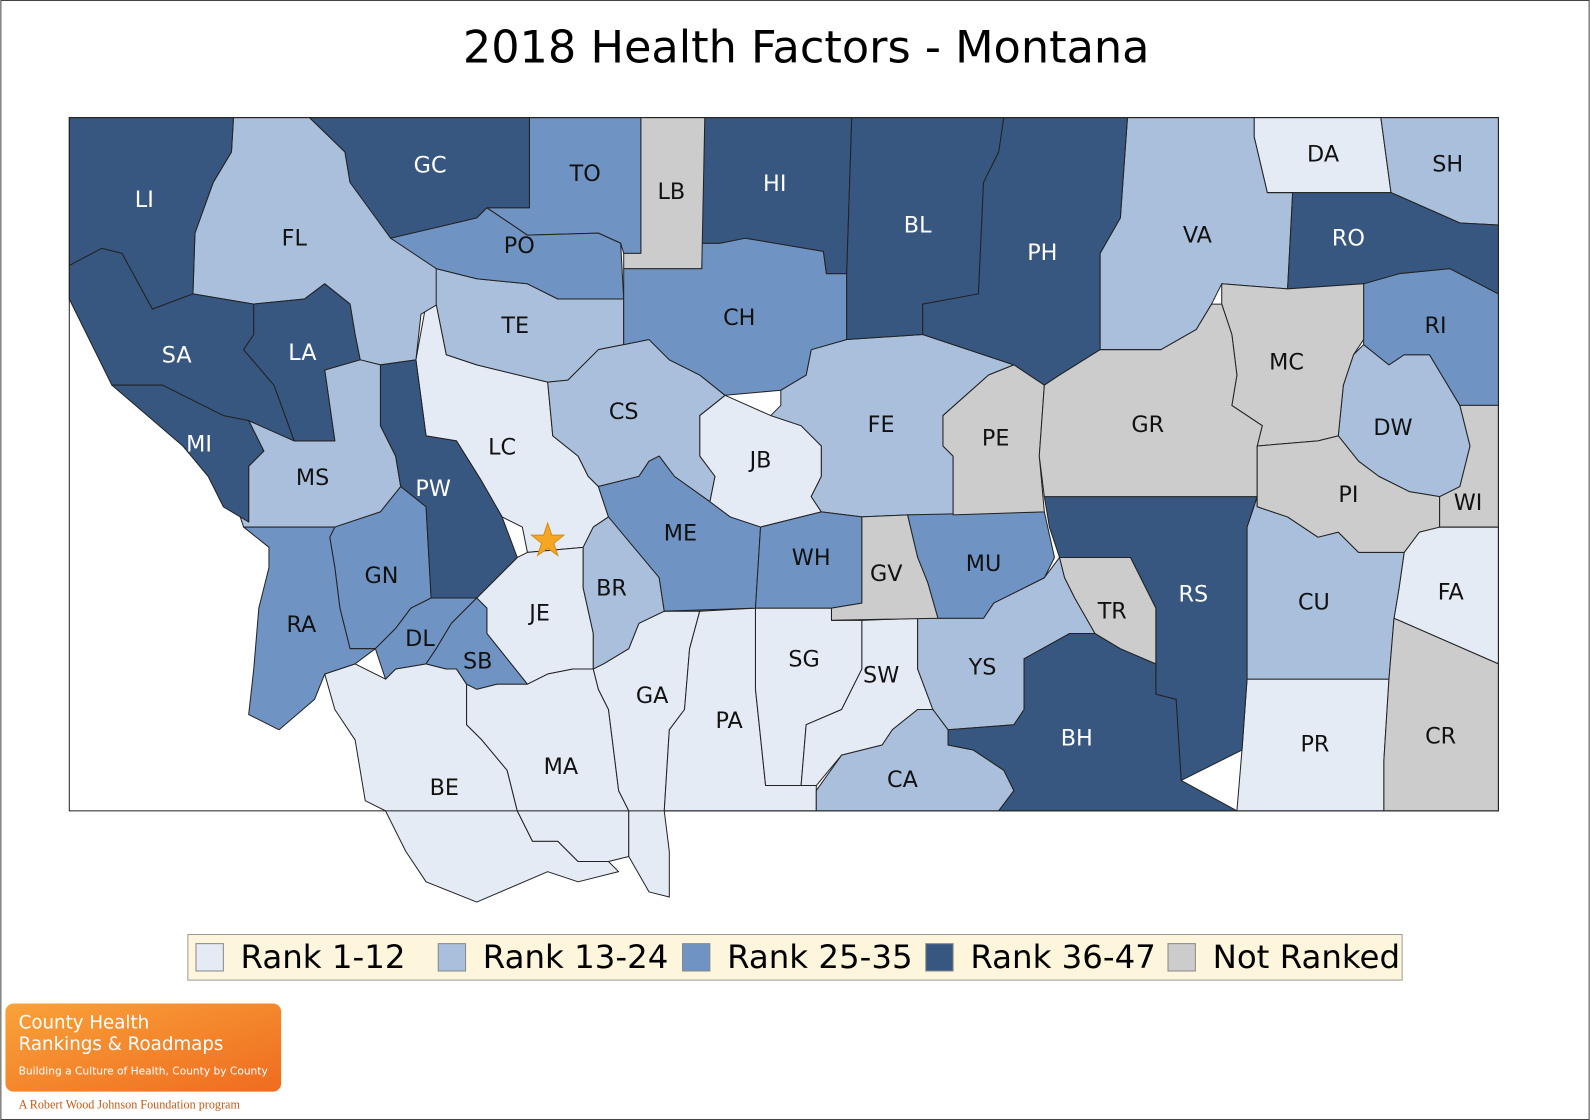 This screenshot has width=1590, height=1120. What do you see at coordinates (1147, 425) in the screenshot?
I see `county-label: GR` at bounding box center [1147, 425].